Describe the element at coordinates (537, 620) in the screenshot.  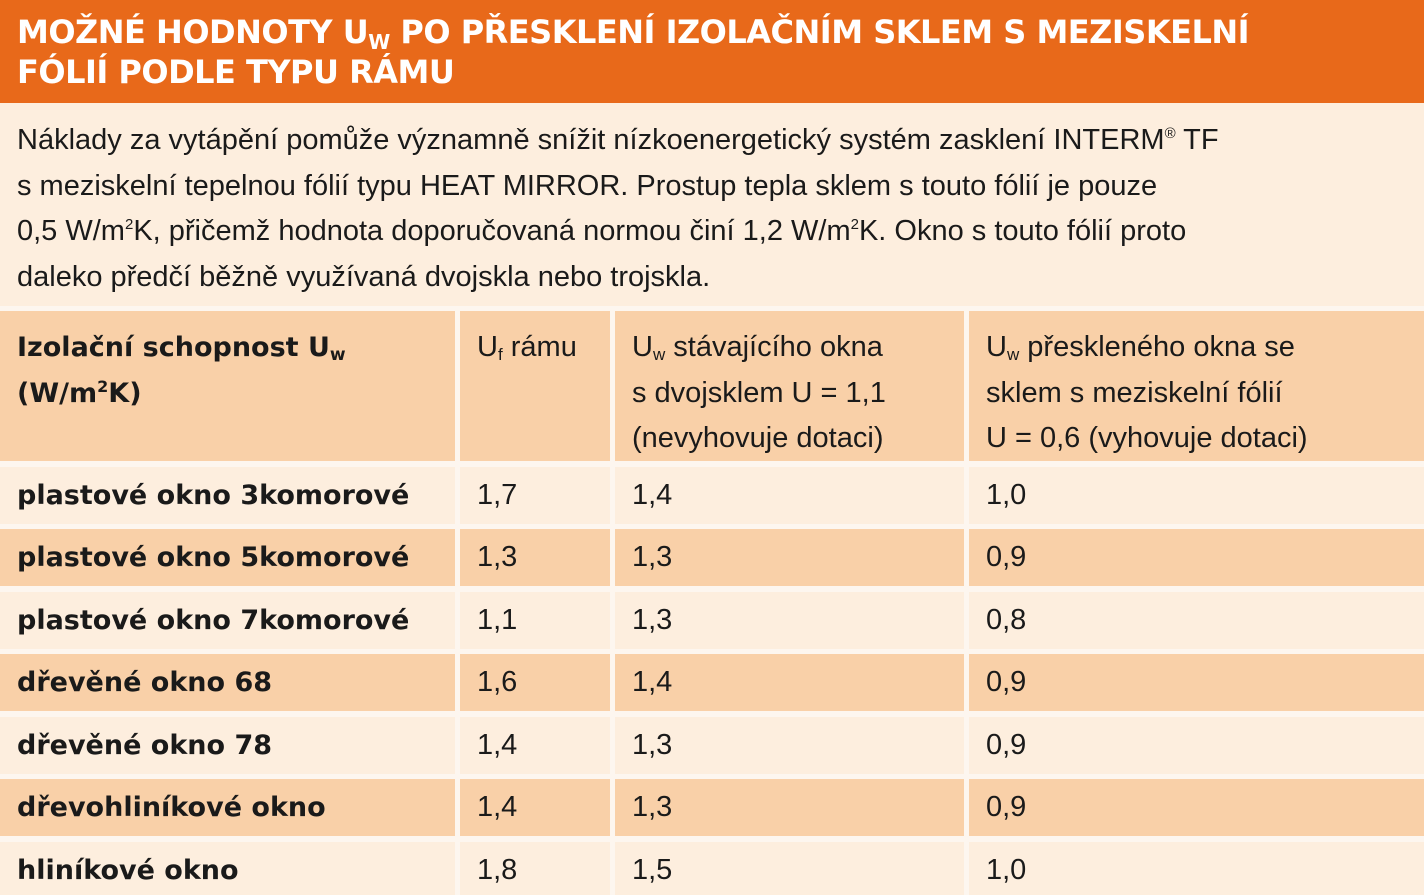
I see `cell-uf: 1,1` at that location.